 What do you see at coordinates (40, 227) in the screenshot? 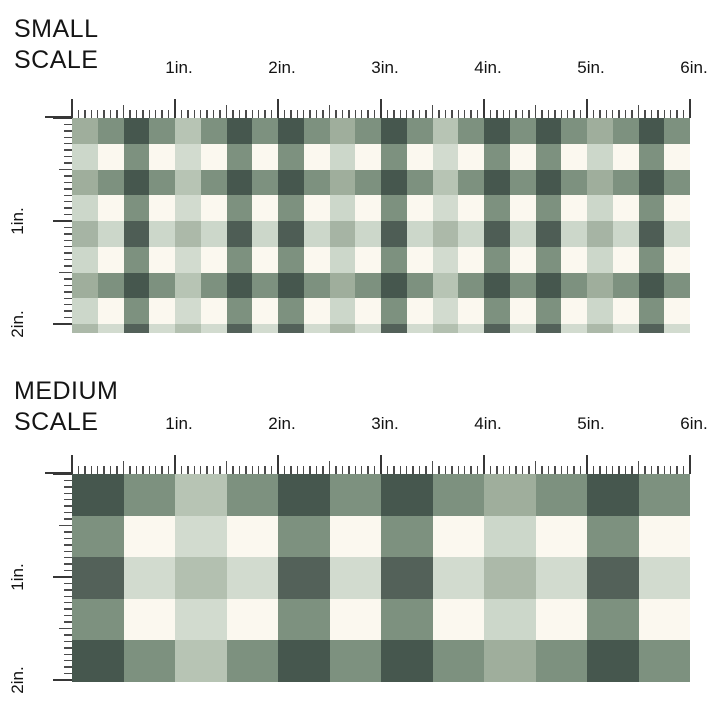
I see `small-vertical-ruler: 1in. 2in.` at bounding box center [40, 227].